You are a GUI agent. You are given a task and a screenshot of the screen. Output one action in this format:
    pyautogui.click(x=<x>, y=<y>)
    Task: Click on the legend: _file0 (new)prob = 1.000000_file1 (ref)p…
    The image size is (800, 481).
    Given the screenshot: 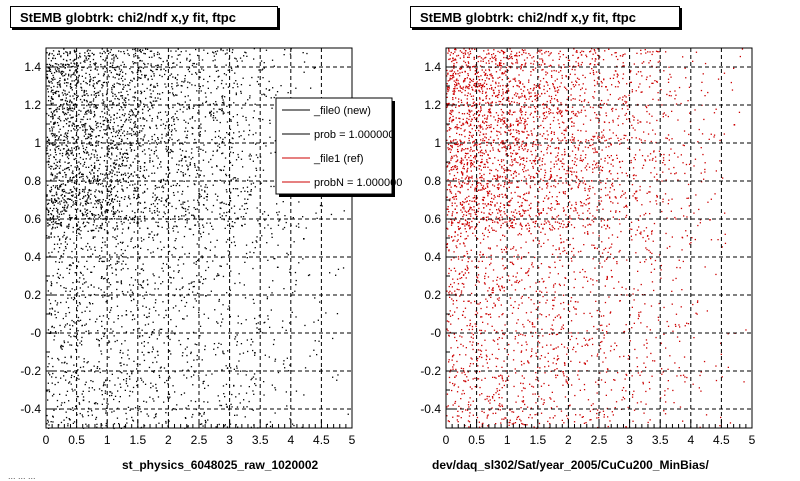 What is the action you would take?
    pyautogui.click(x=339, y=147)
    